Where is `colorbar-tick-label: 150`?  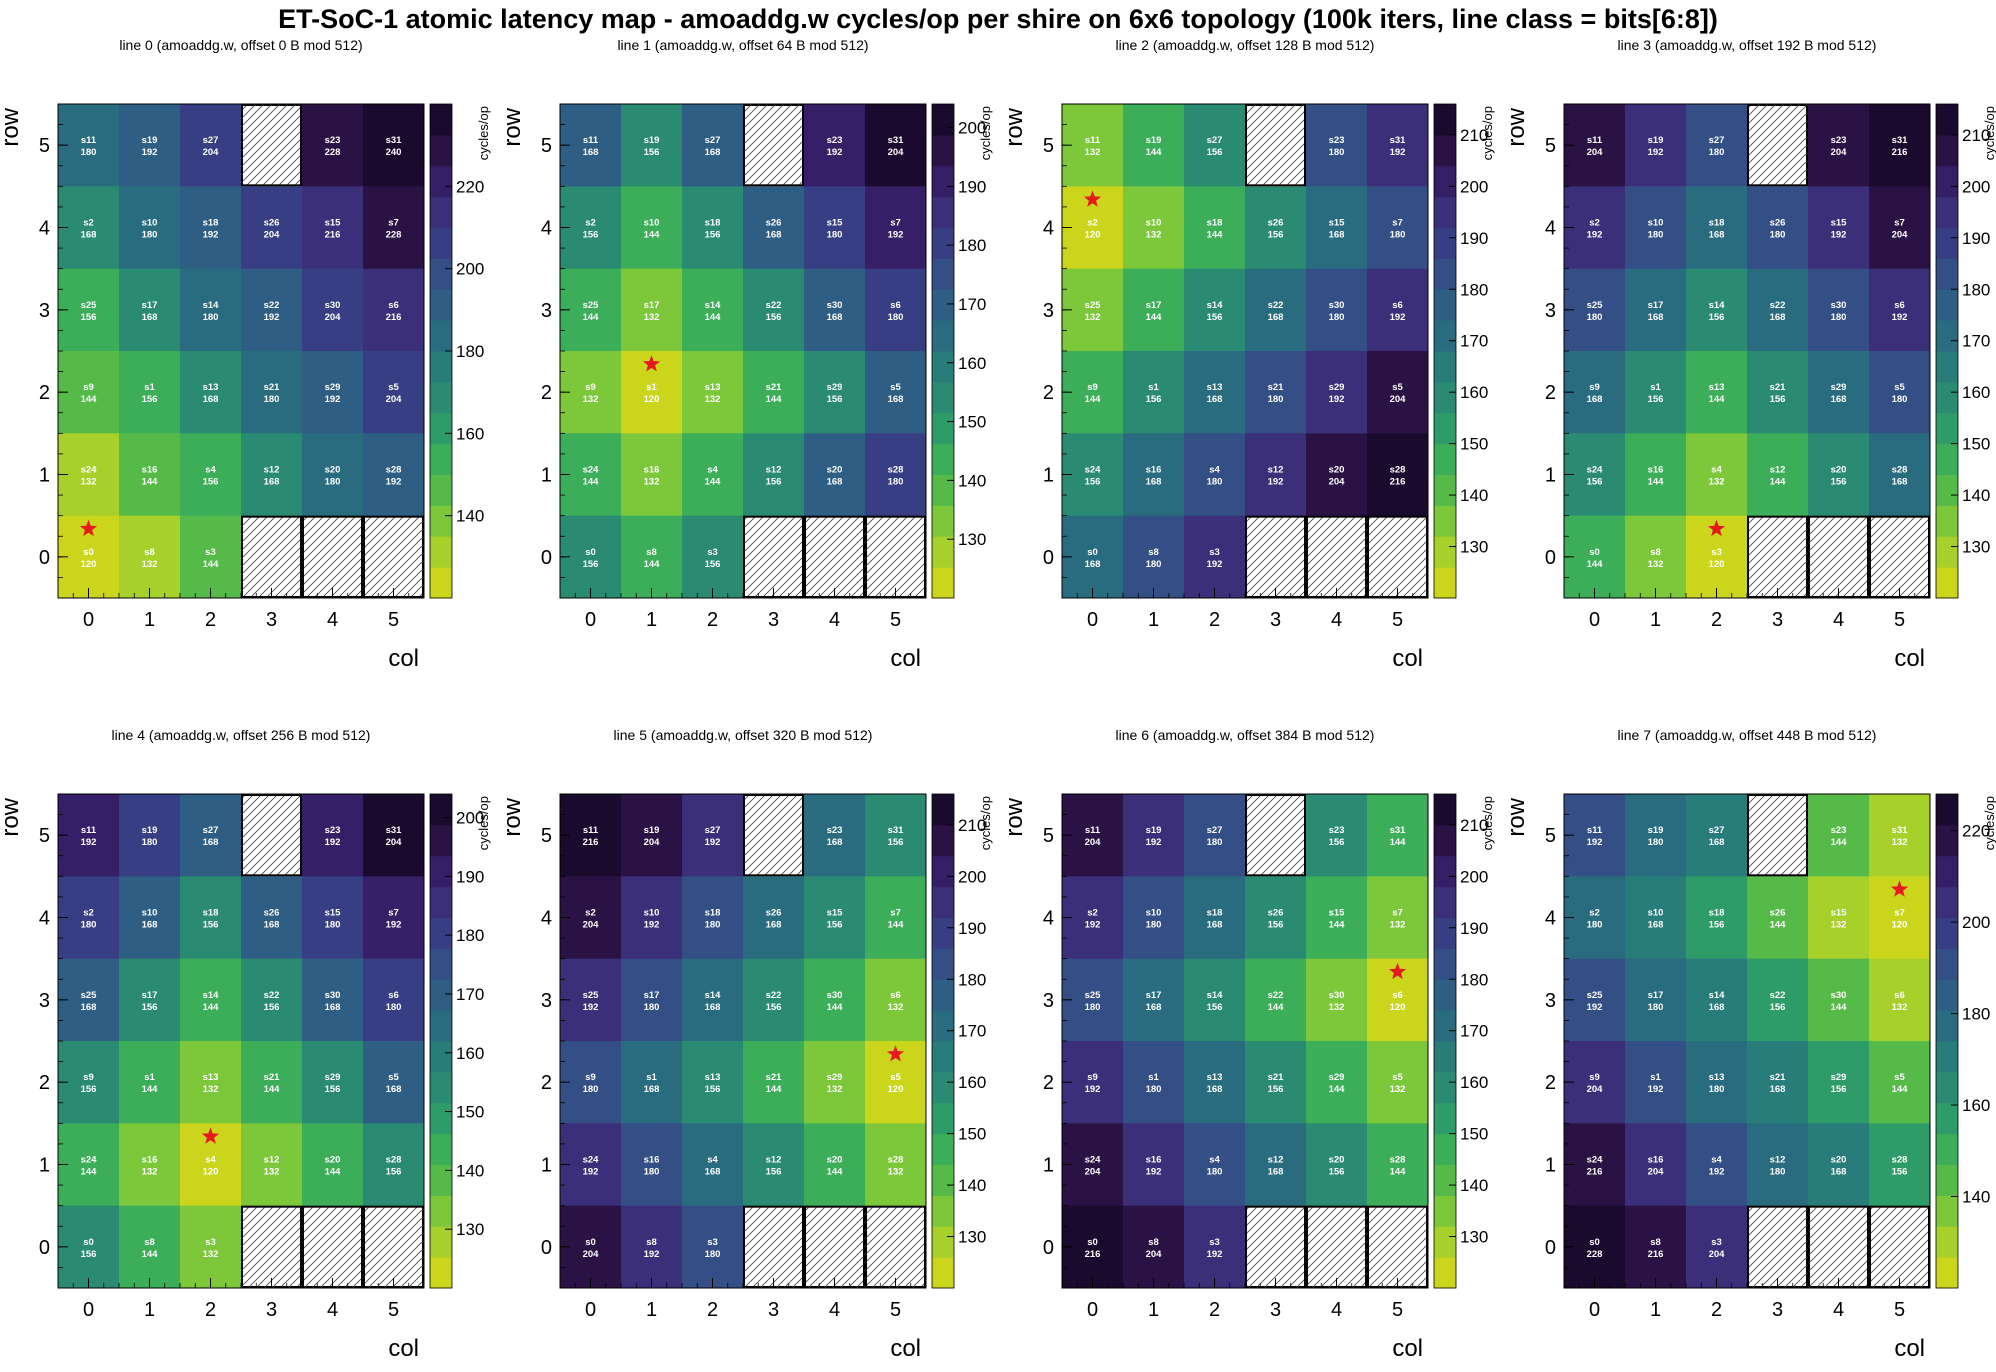 colorbar-tick-label: 150 is located at coordinates (470, 1112).